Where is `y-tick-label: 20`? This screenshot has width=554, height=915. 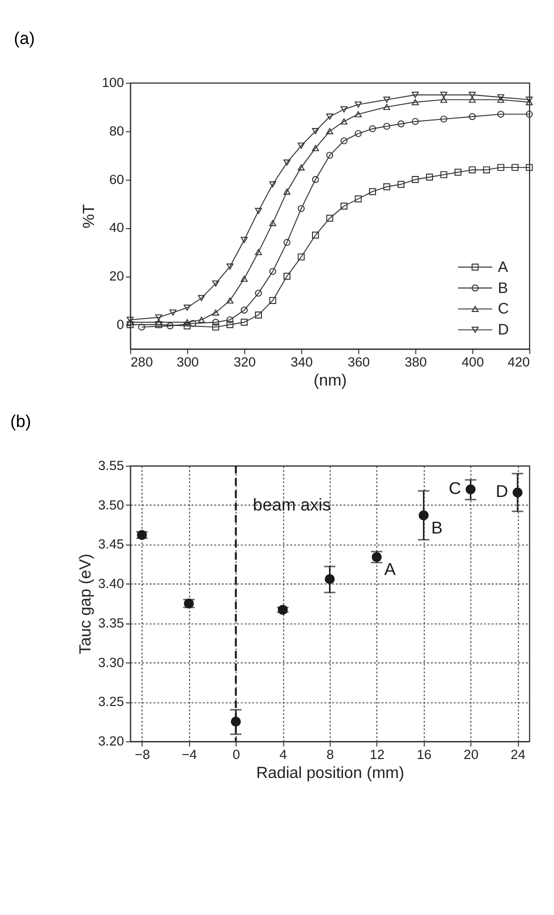
y-tick-label: 20 is located at coordinates (116, 276).